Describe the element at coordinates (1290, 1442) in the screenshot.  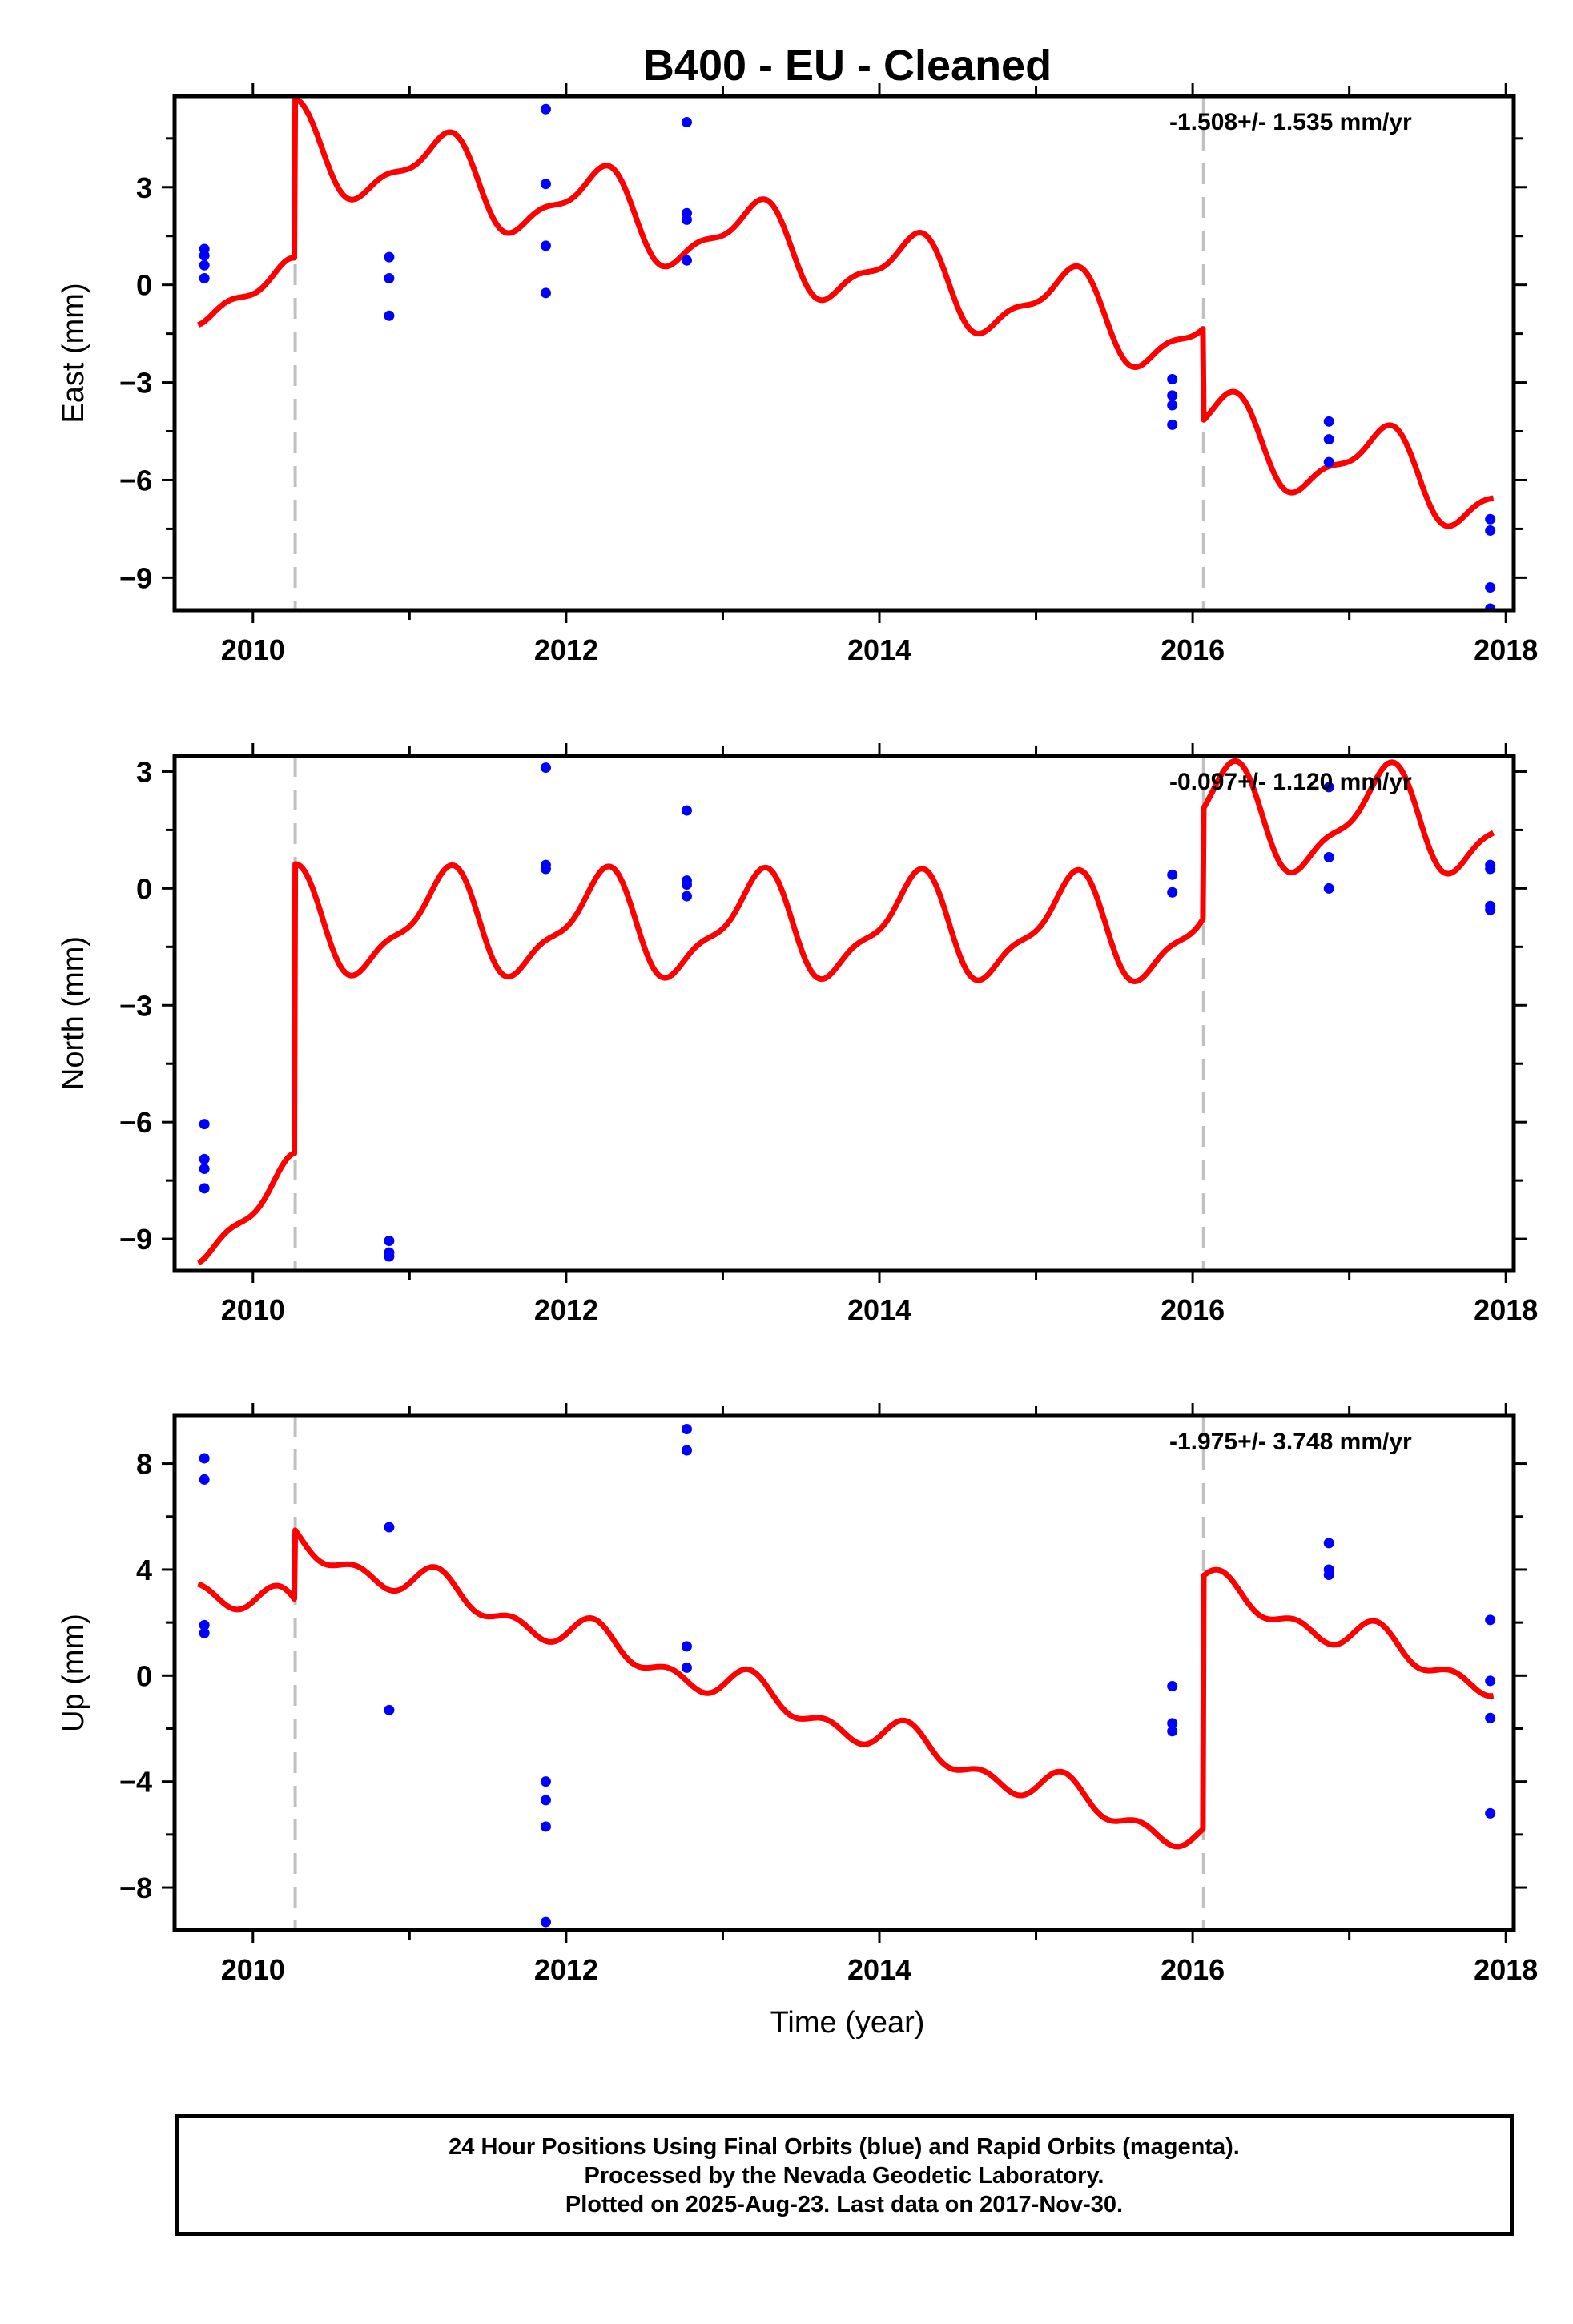
I see `up-rate-text: -1.975+/- 3.748 mm/yr` at that location.